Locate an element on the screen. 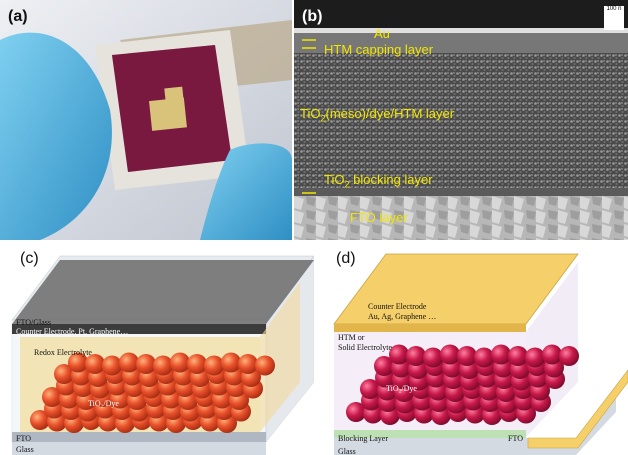 Image resolution: width=628 pixels, height=455 pixels. label-tio2-dye-d: TiO₂/Dye is located at coordinates (401, 388).